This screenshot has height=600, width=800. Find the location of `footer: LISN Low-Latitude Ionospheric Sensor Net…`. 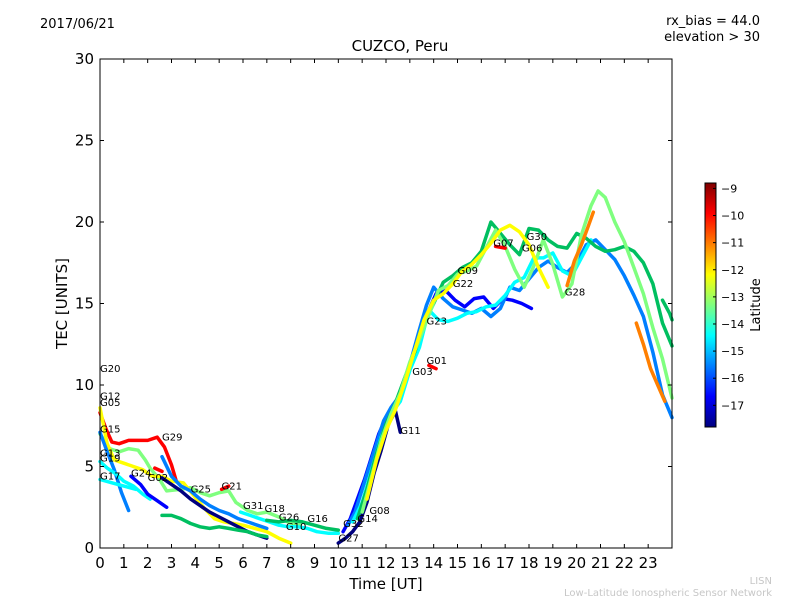

footer: LISN Low-Latitude Ionospheric Sensor Net… is located at coordinates (668, 588).